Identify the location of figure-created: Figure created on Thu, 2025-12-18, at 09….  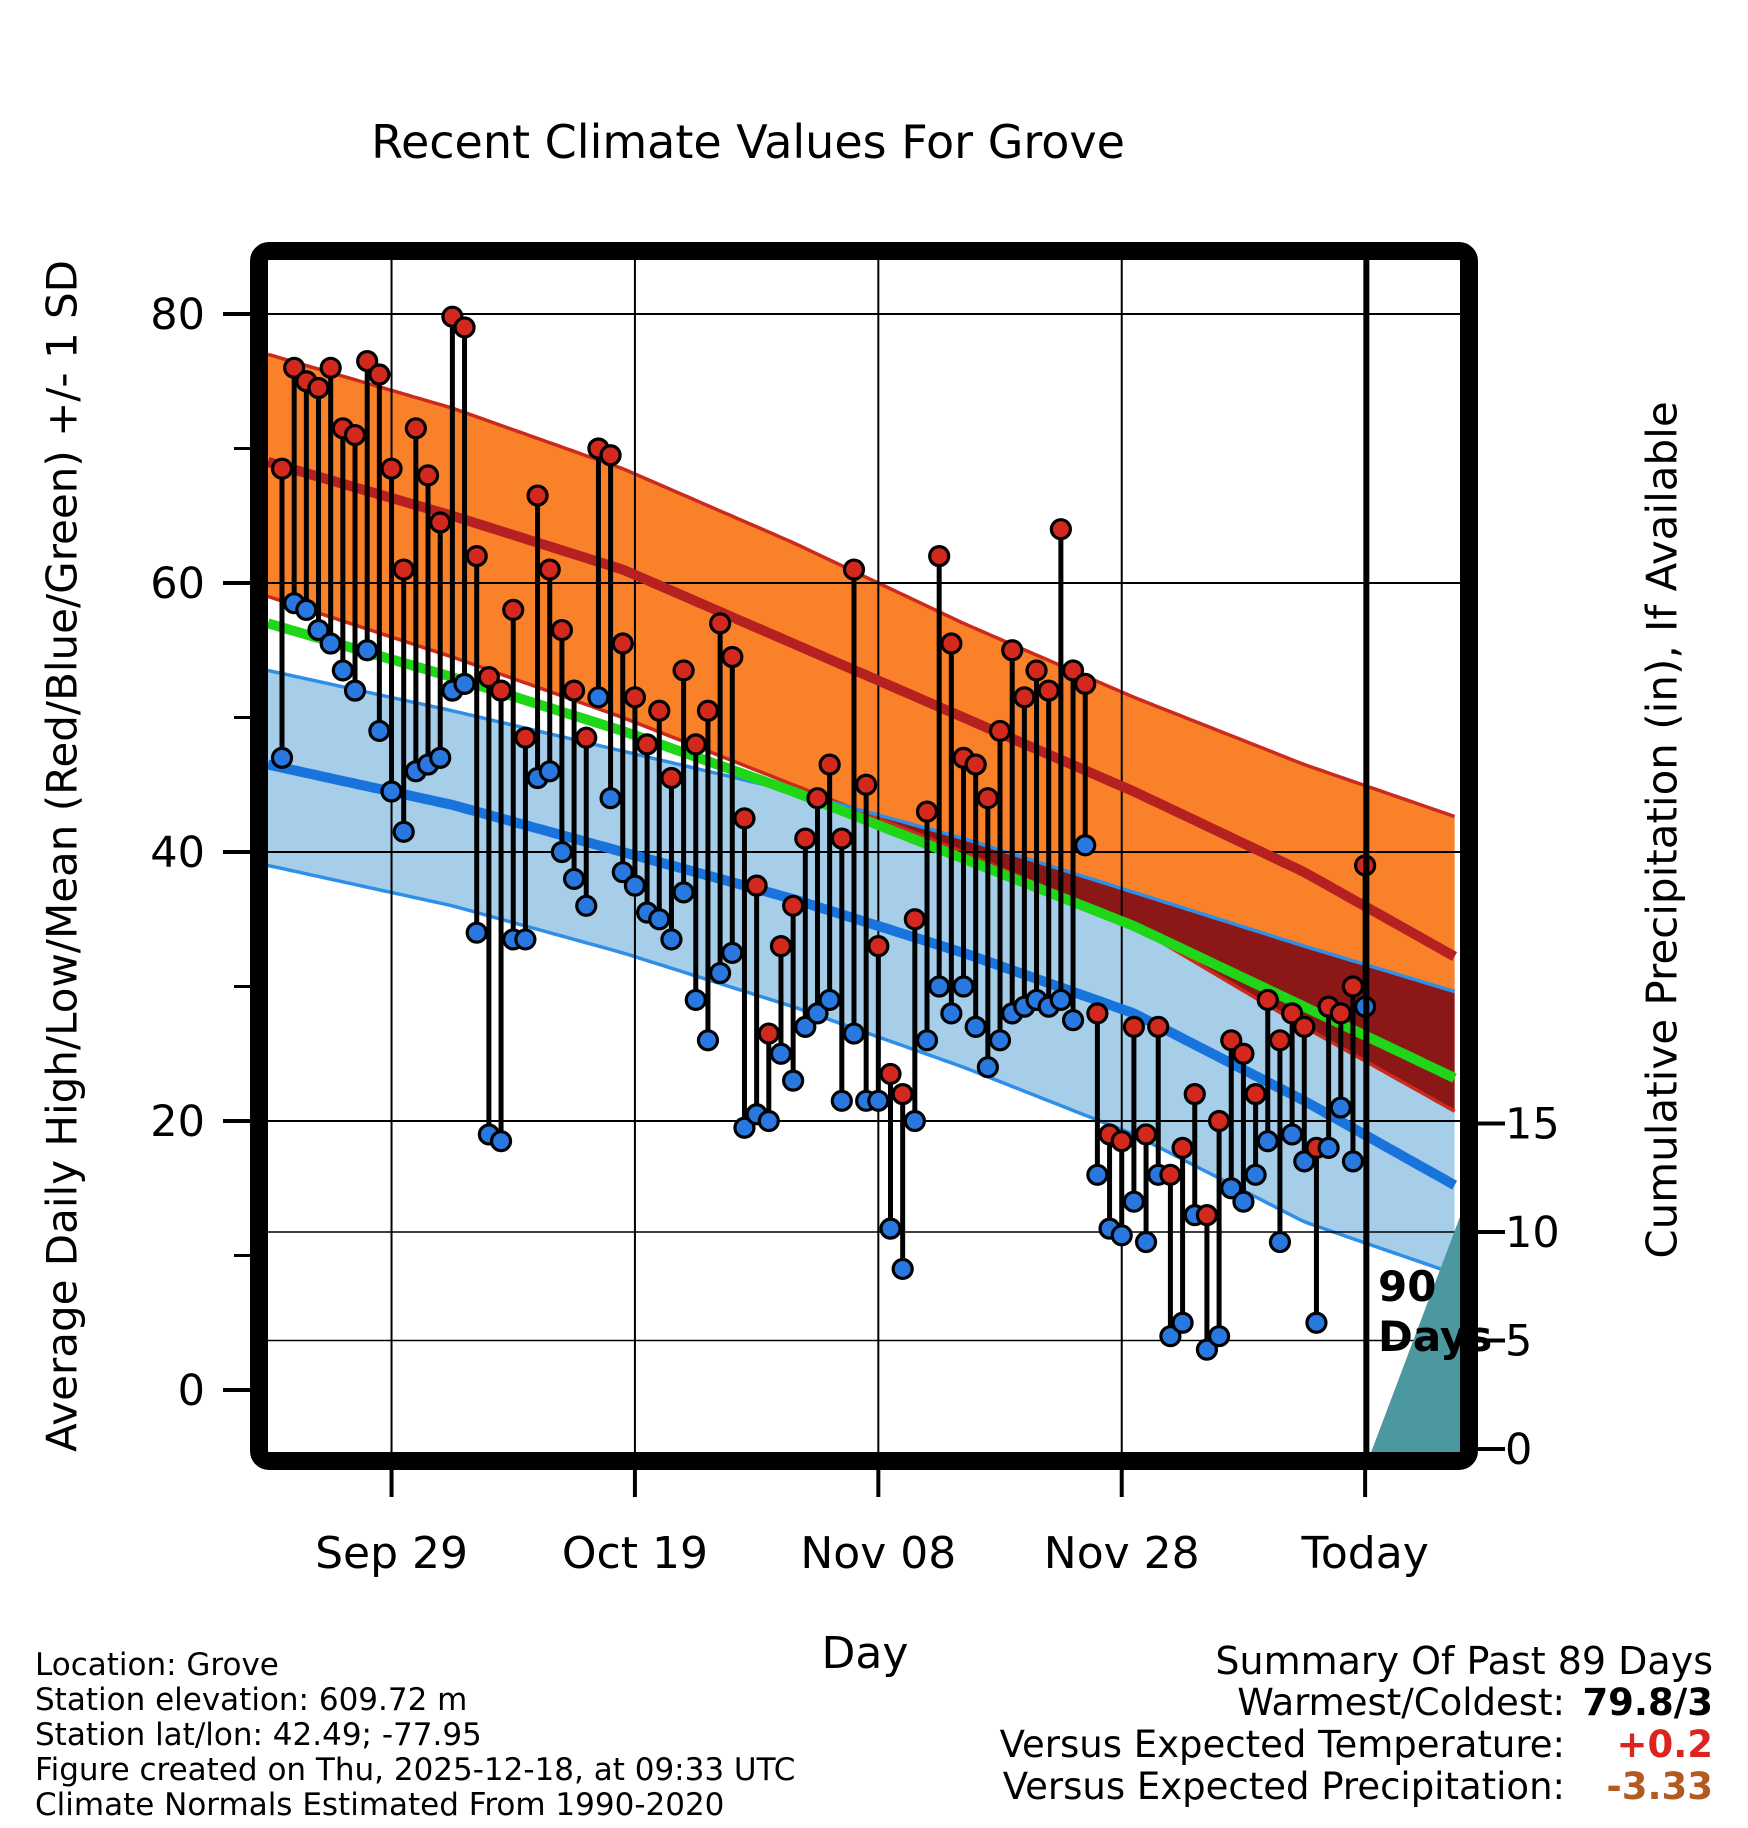
(415, 1770).